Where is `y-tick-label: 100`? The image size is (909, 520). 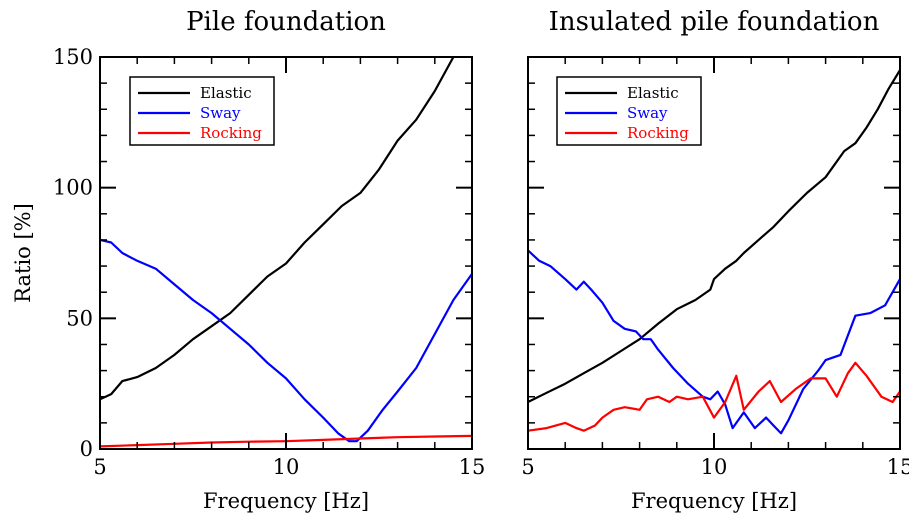
y-tick-label: 100 is located at coordinates (73, 188).